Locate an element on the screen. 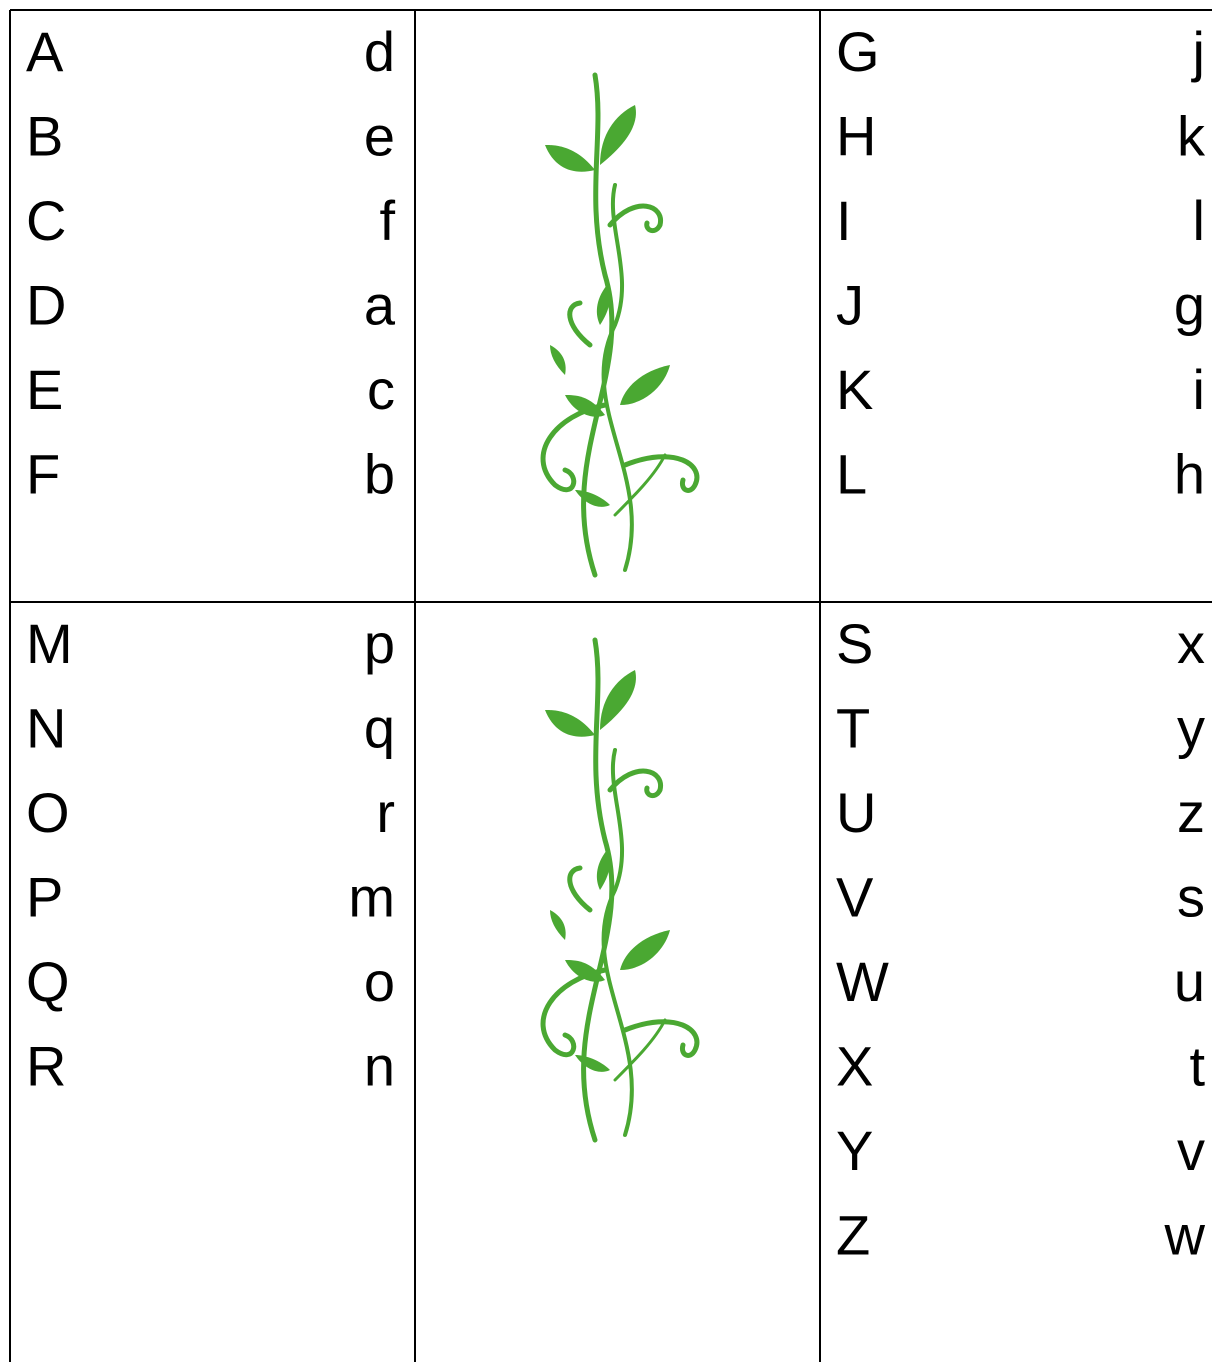 The width and height of the screenshot is (1212, 1362). uppercase-letter: Z is located at coordinates (853, 1234).